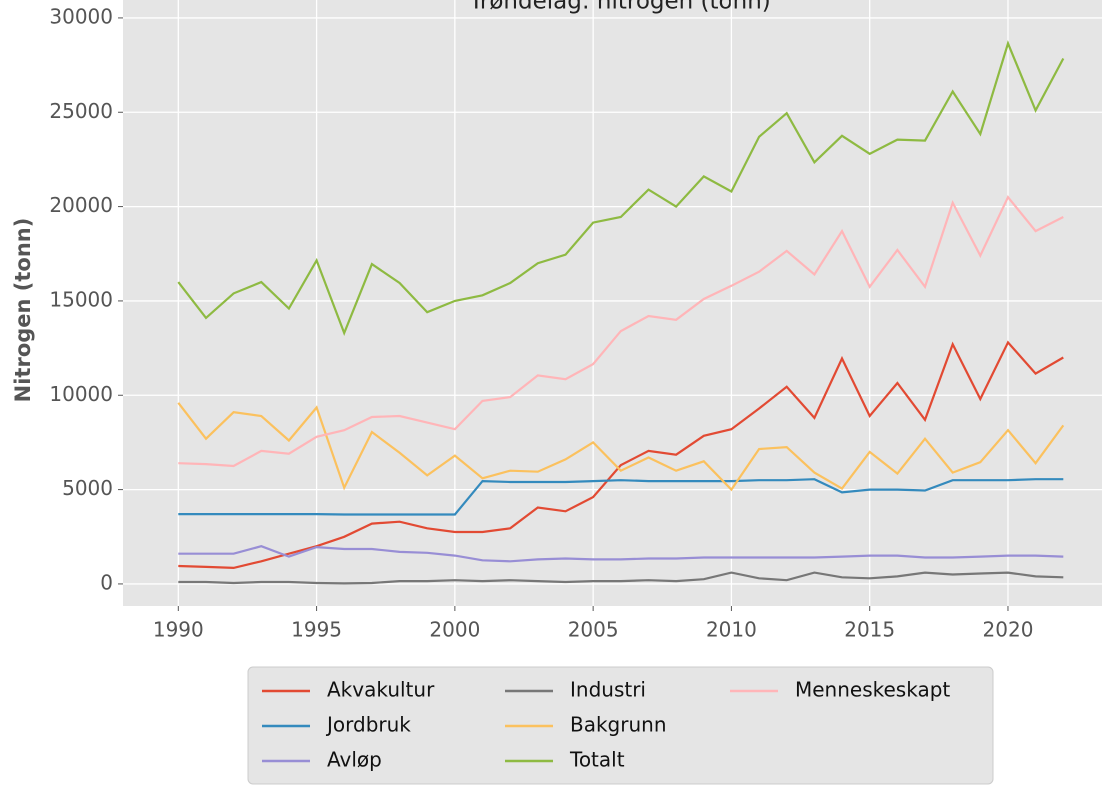  What do you see at coordinates (608, 690) in the screenshot?
I see `legend-label: Industri` at bounding box center [608, 690].